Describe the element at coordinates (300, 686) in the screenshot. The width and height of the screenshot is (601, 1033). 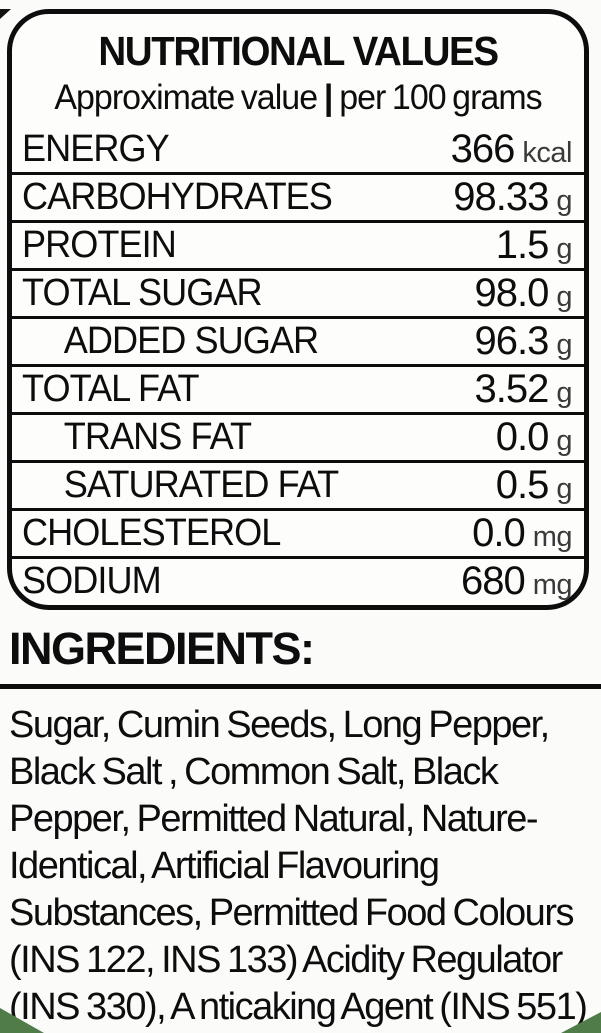
I see `ingredients-divider-rule` at that location.